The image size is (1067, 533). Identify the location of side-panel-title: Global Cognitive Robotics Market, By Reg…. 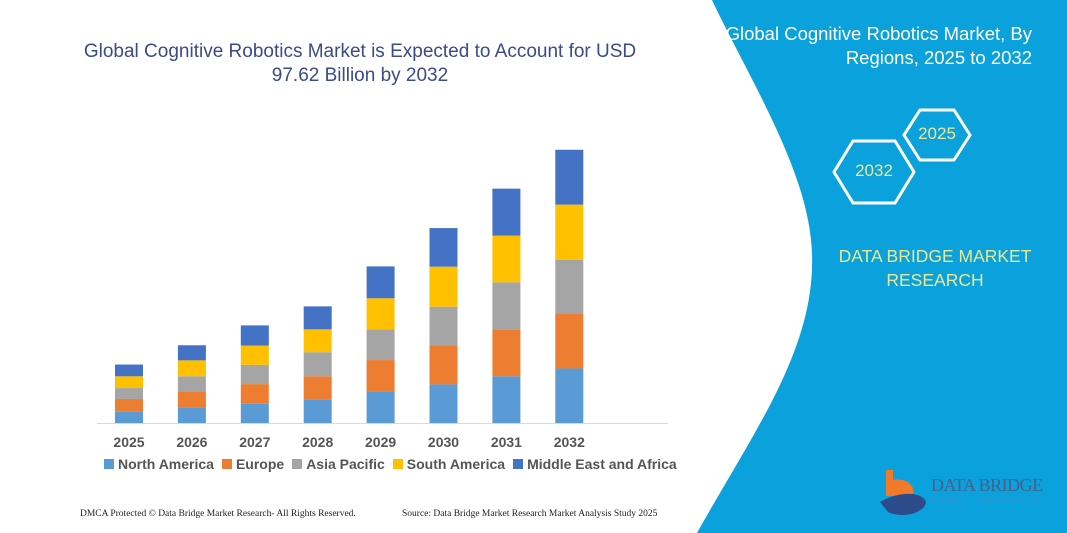
(878, 45).